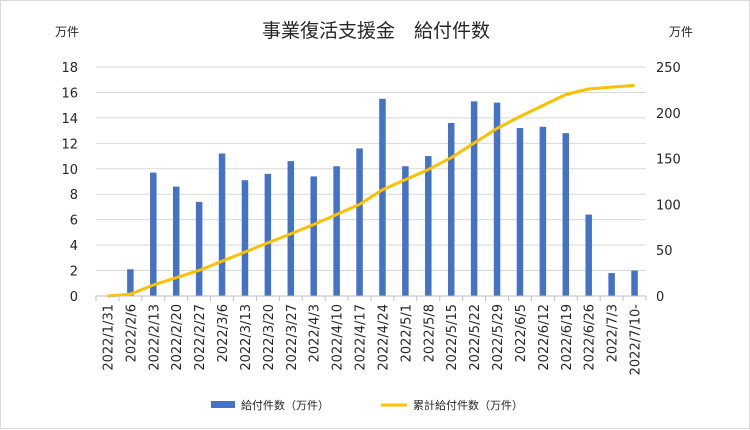 This screenshot has width=750, height=430. Describe the element at coordinates (475, 337) in the screenshot. I see `x-tick-label: 2022/5/22` at that location.